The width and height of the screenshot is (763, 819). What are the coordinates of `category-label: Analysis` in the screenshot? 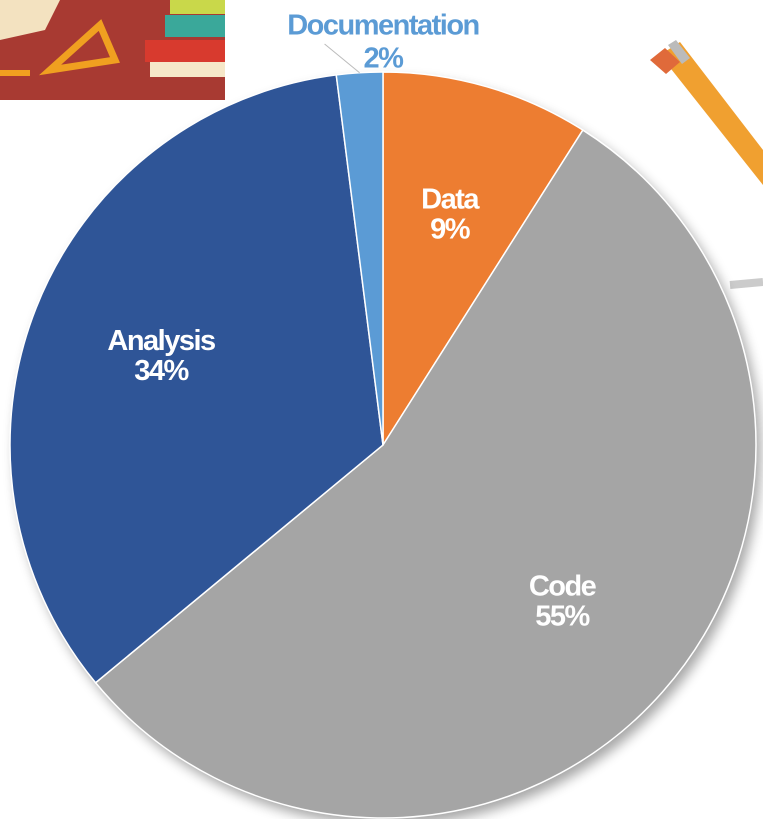 It's located at (161, 341).